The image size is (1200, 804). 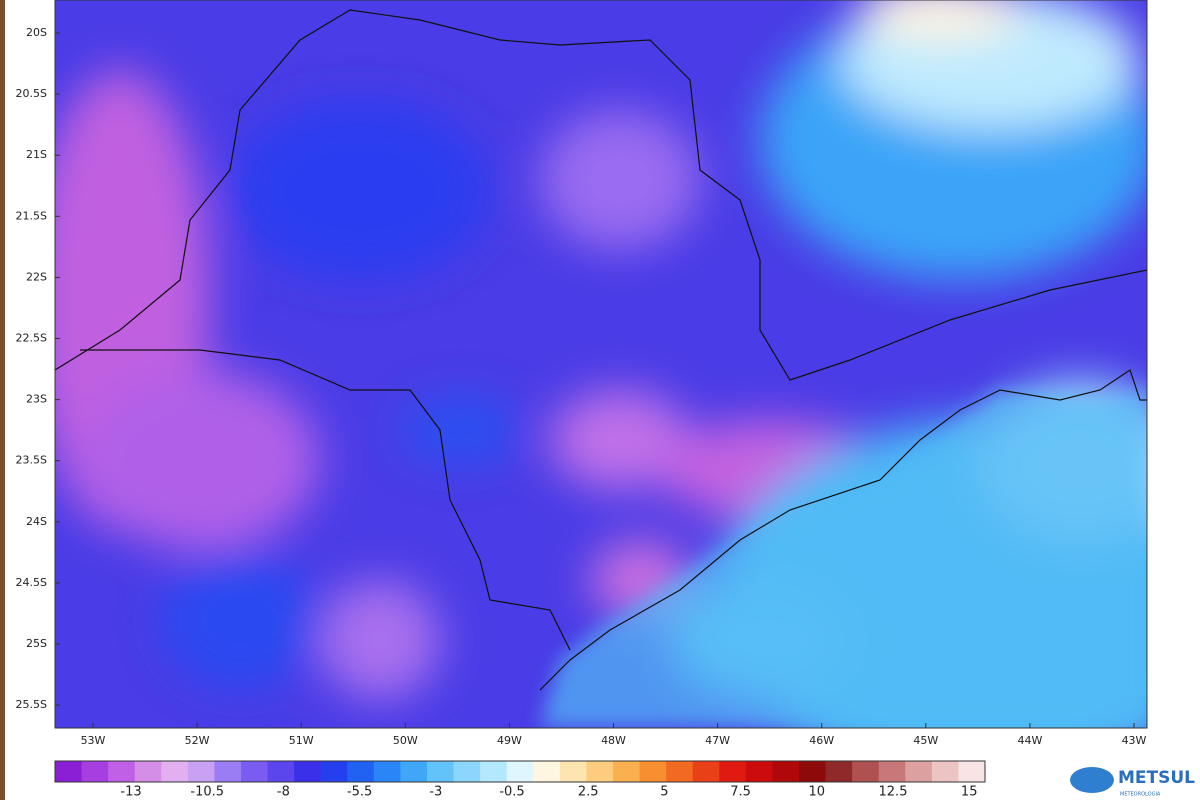 What do you see at coordinates (1029, 740) in the screenshot?
I see `lon-label: 44W` at bounding box center [1029, 740].